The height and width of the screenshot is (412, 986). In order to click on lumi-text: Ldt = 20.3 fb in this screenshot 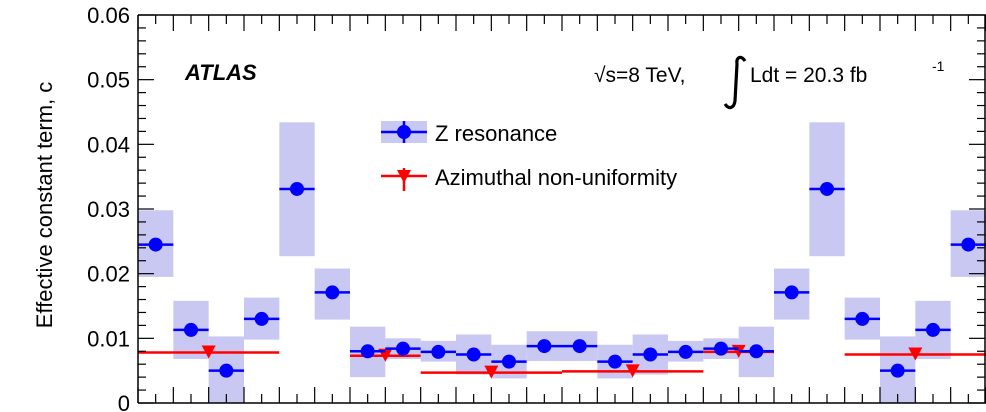, I will do `click(808, 75)`.